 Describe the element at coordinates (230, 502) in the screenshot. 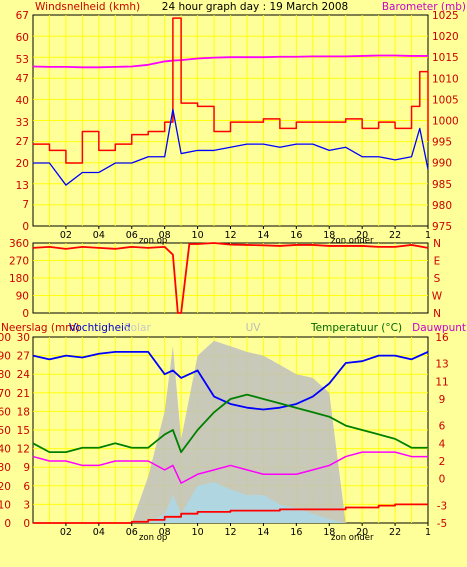

I see `series-uv` at that location.